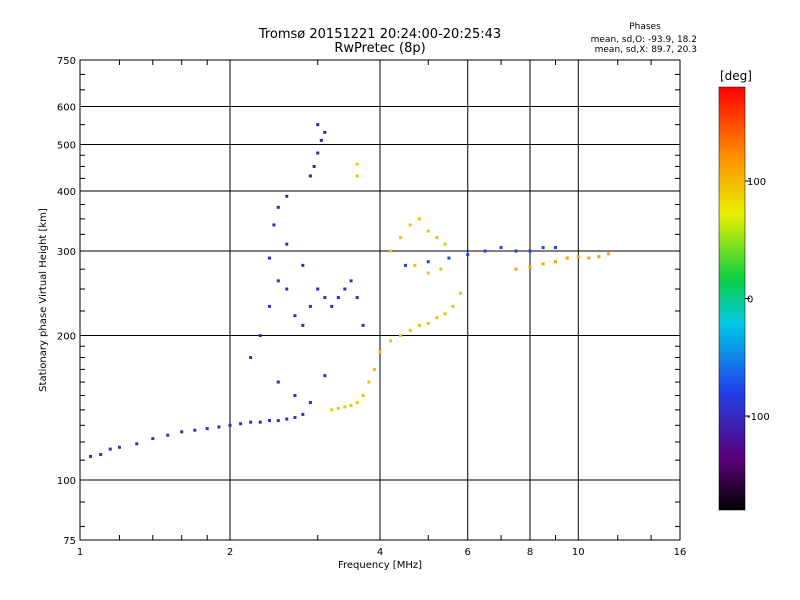 This screenshot has width=800, height=600. I want to click on phases-header: Phases, so click(645, 27).